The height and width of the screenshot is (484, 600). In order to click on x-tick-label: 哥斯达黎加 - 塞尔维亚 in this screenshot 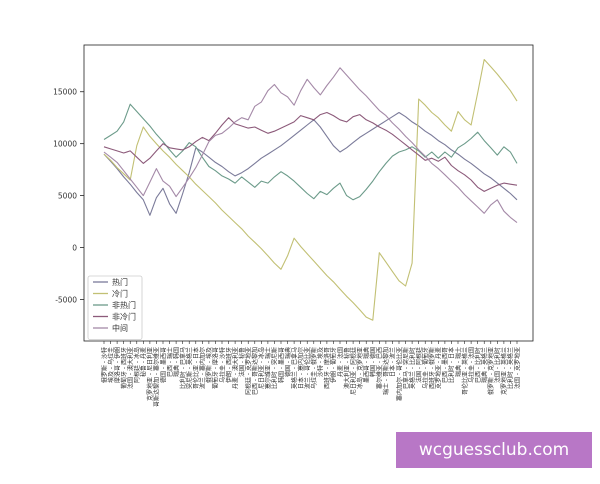, I will do `click(157, 377)`.